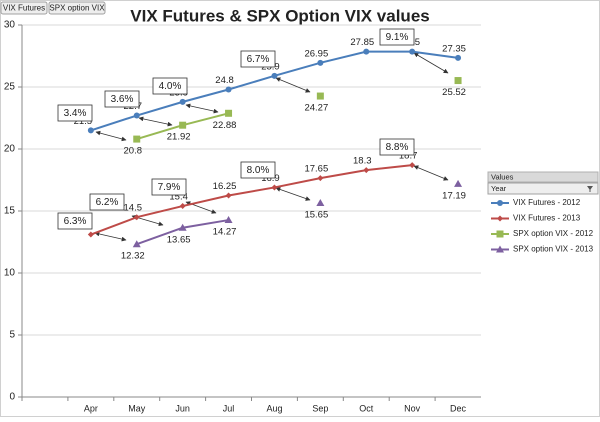 This screenshot has width=600, height=422. What do you see at coordinates (454, 48) in the screenshot?
I see `data-label: 27.35` at bounding box center [454, 48].